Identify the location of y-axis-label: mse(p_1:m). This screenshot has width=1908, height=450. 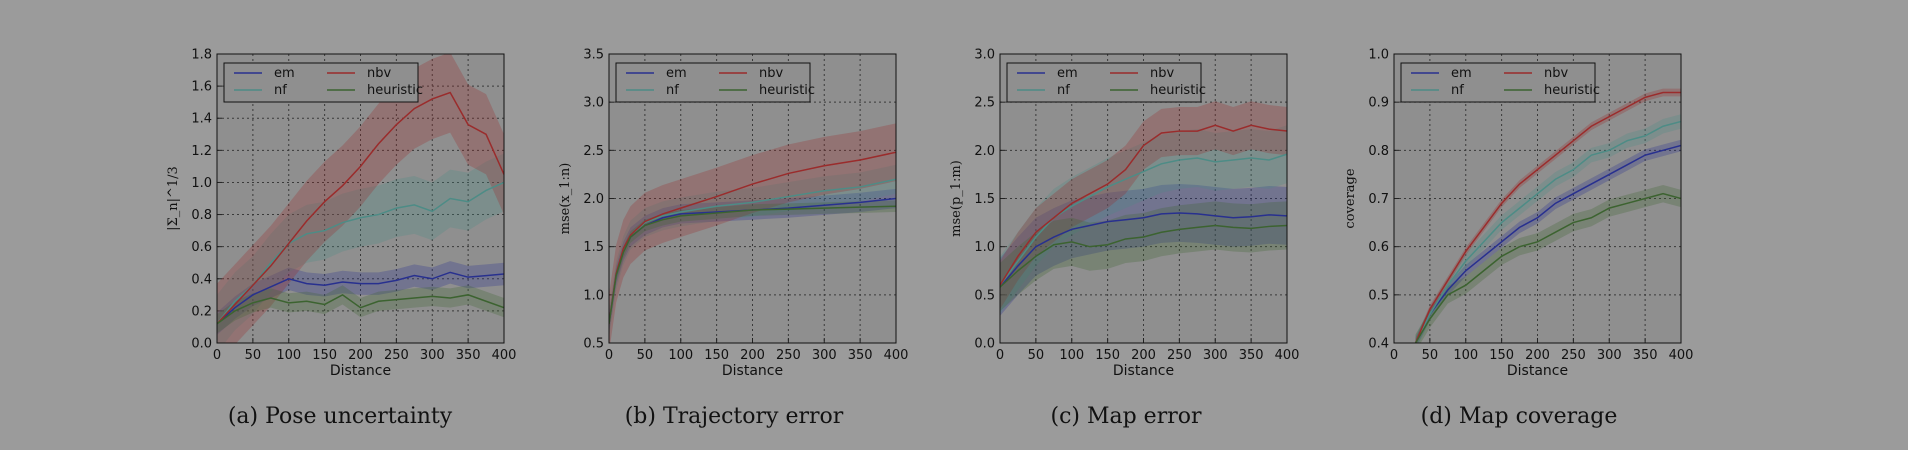
(956, 198).